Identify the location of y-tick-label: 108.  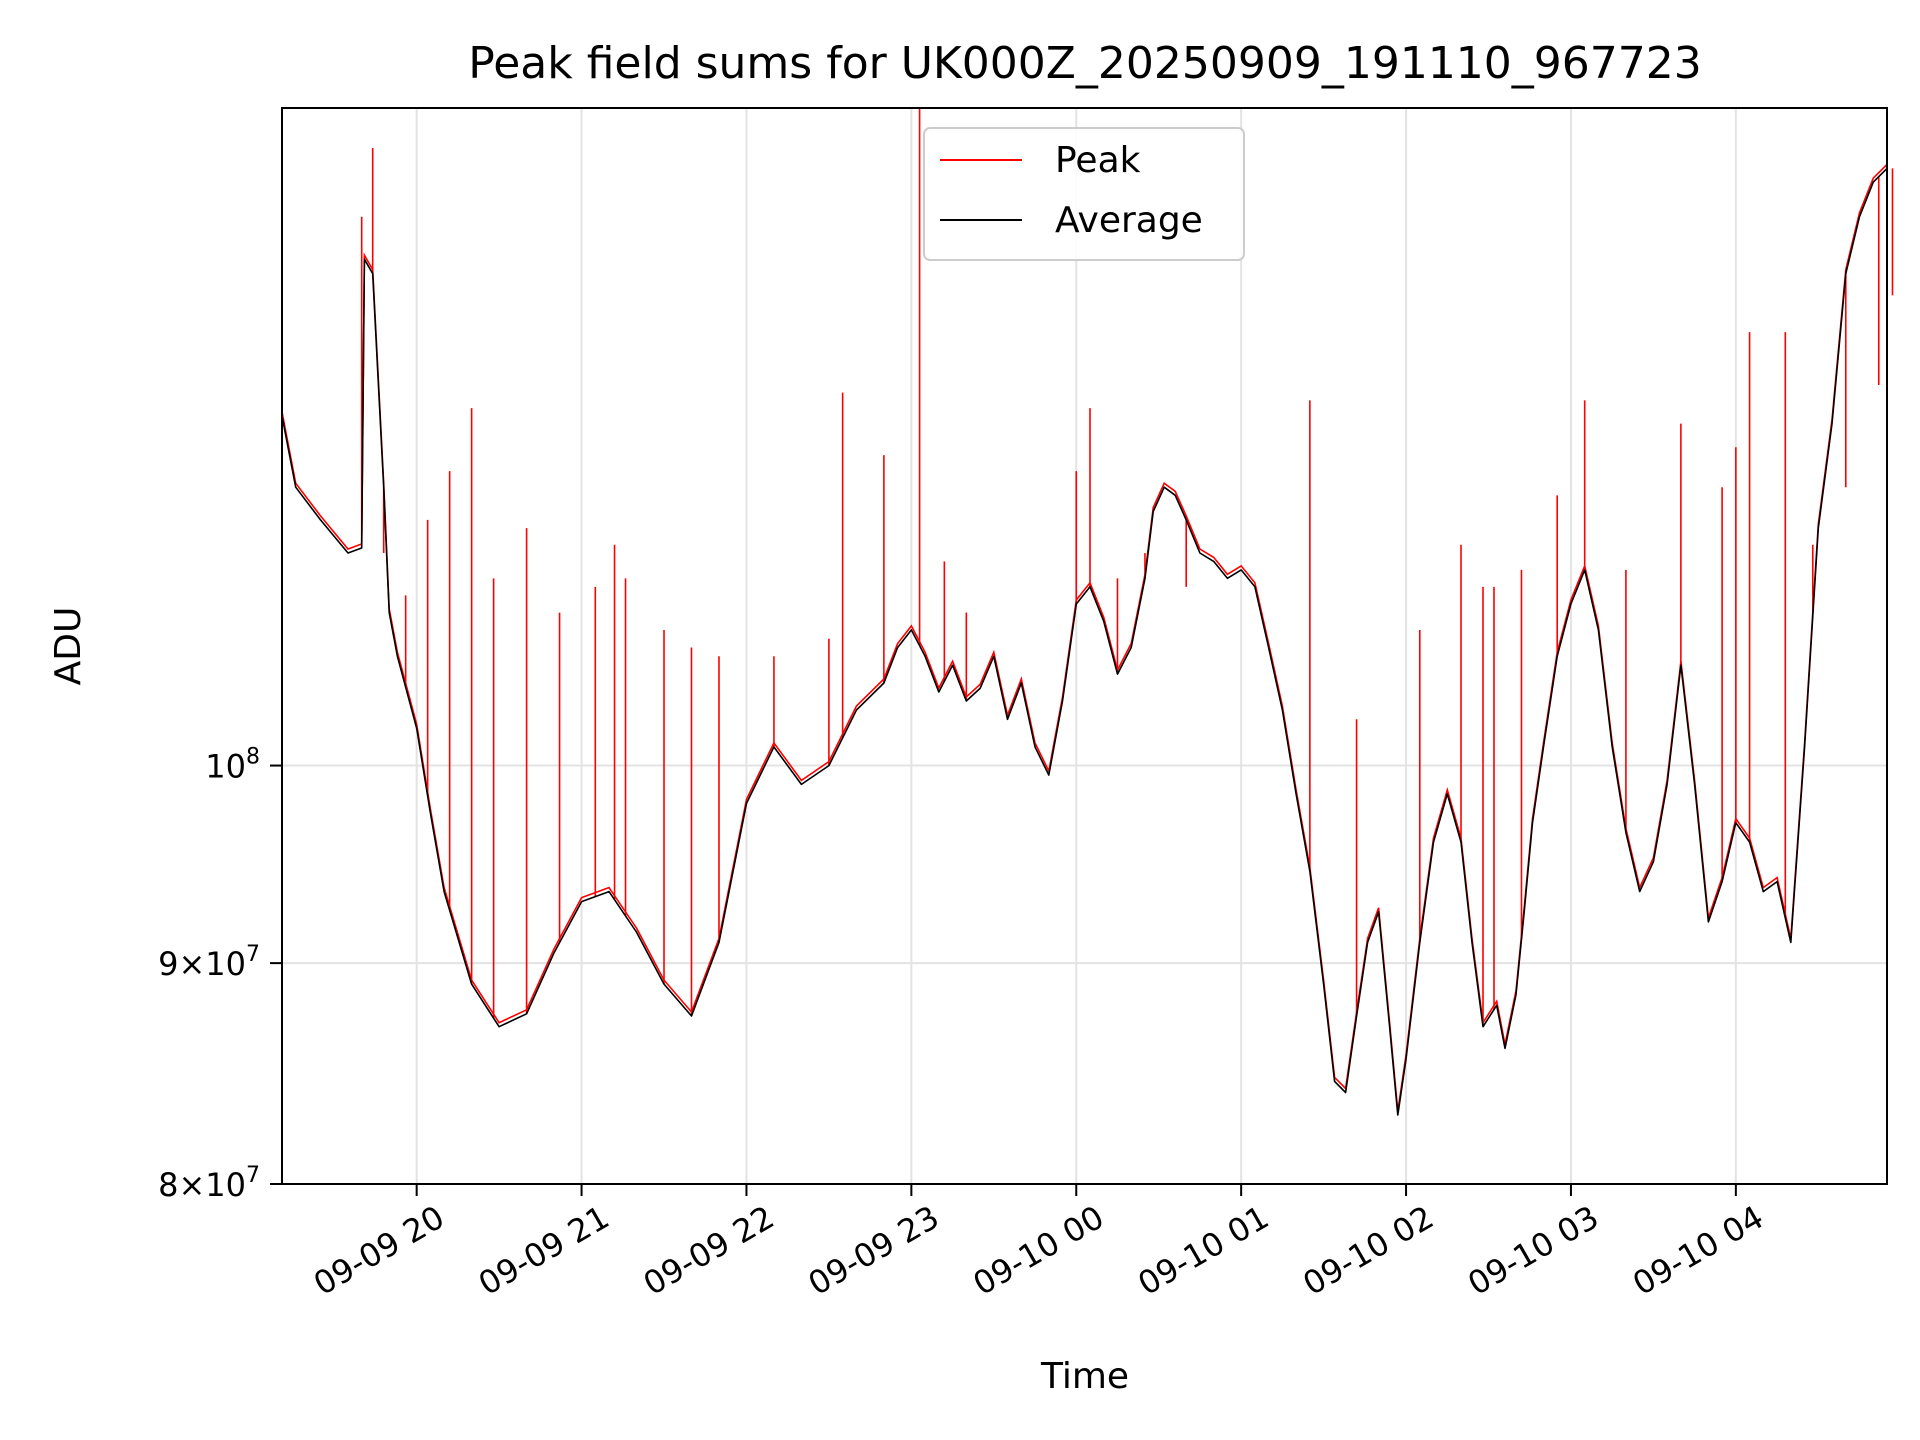
(232, 765).